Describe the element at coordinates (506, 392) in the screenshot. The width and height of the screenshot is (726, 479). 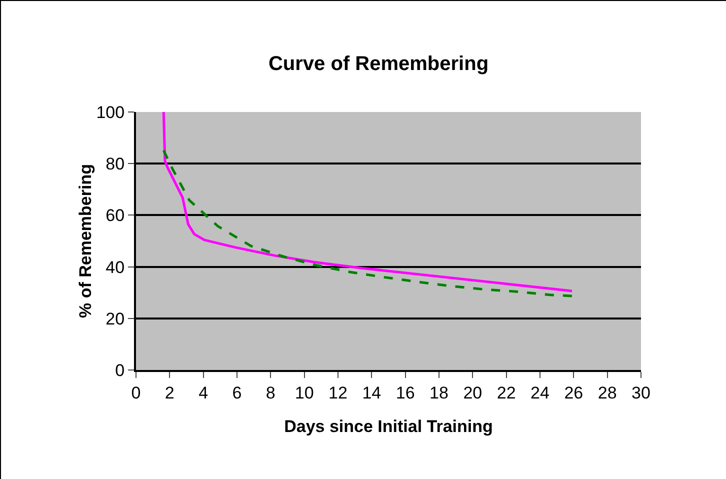
I see `x-tick-label: 22` at that location.